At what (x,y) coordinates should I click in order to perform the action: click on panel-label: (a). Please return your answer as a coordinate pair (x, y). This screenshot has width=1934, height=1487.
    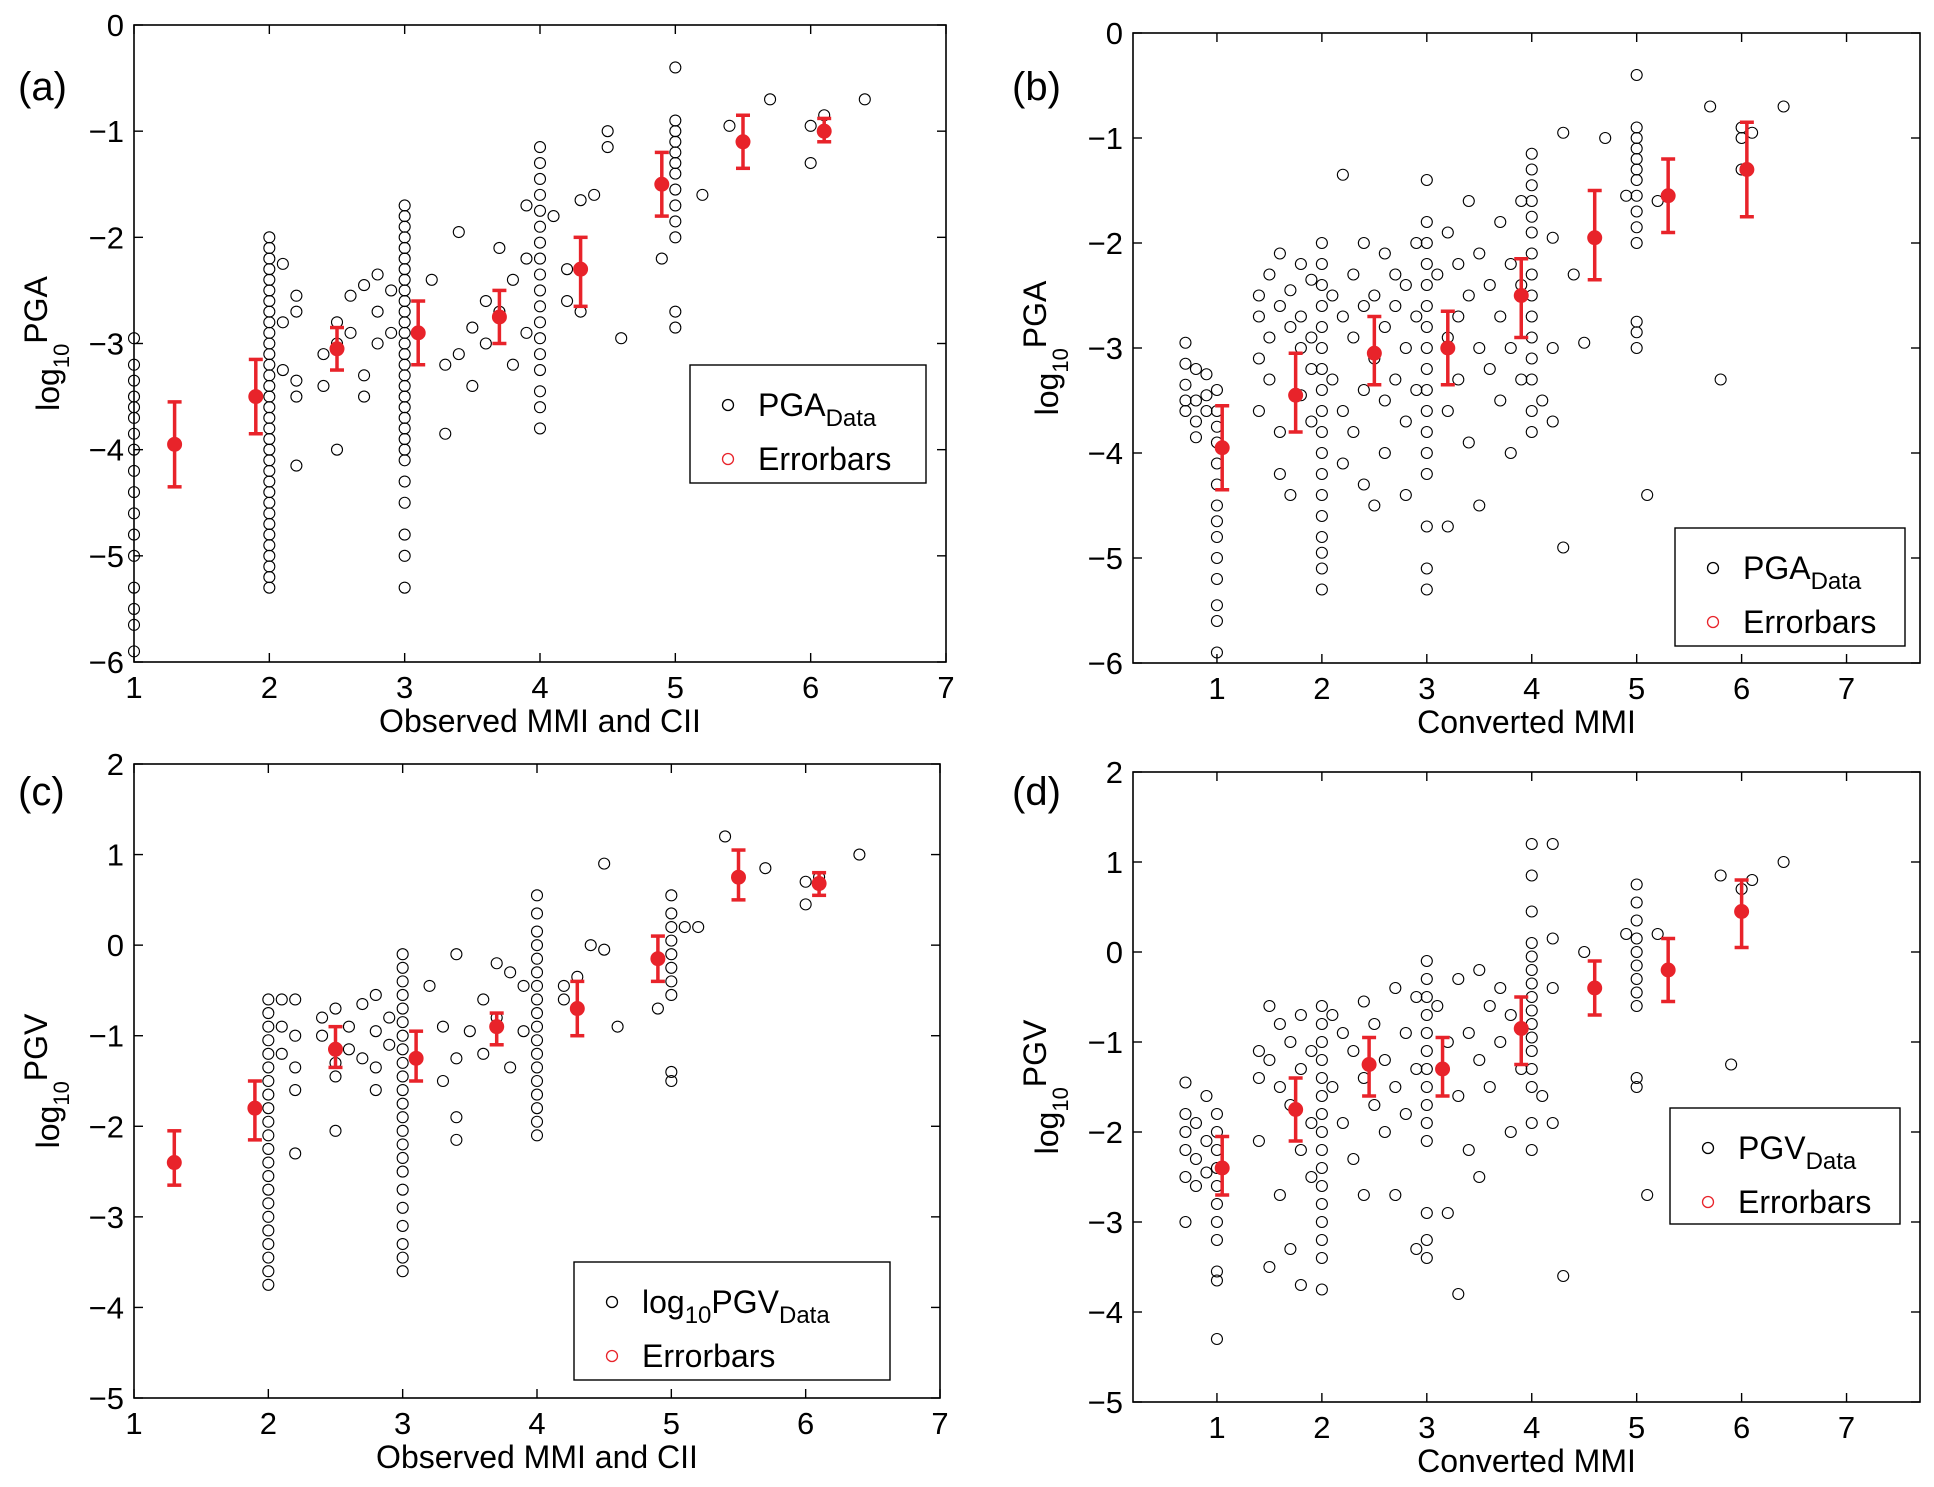
    Looking at the image, I should click on (42, 87).